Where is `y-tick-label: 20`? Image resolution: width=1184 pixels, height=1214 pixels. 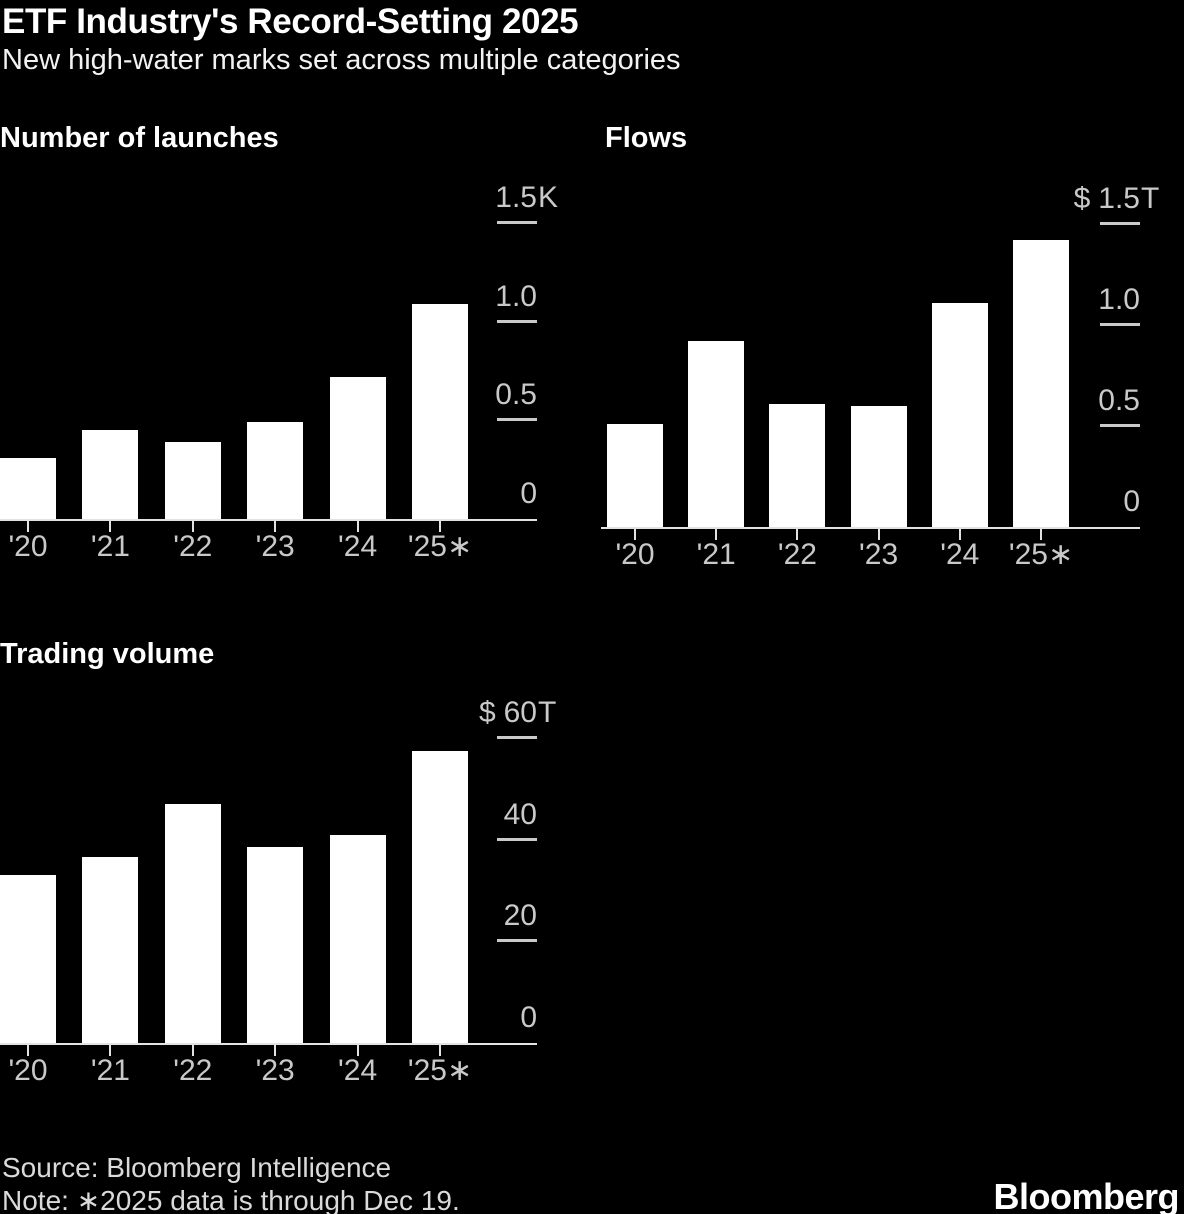
y-tick-label: 20 is located at coordinates (520, 916).